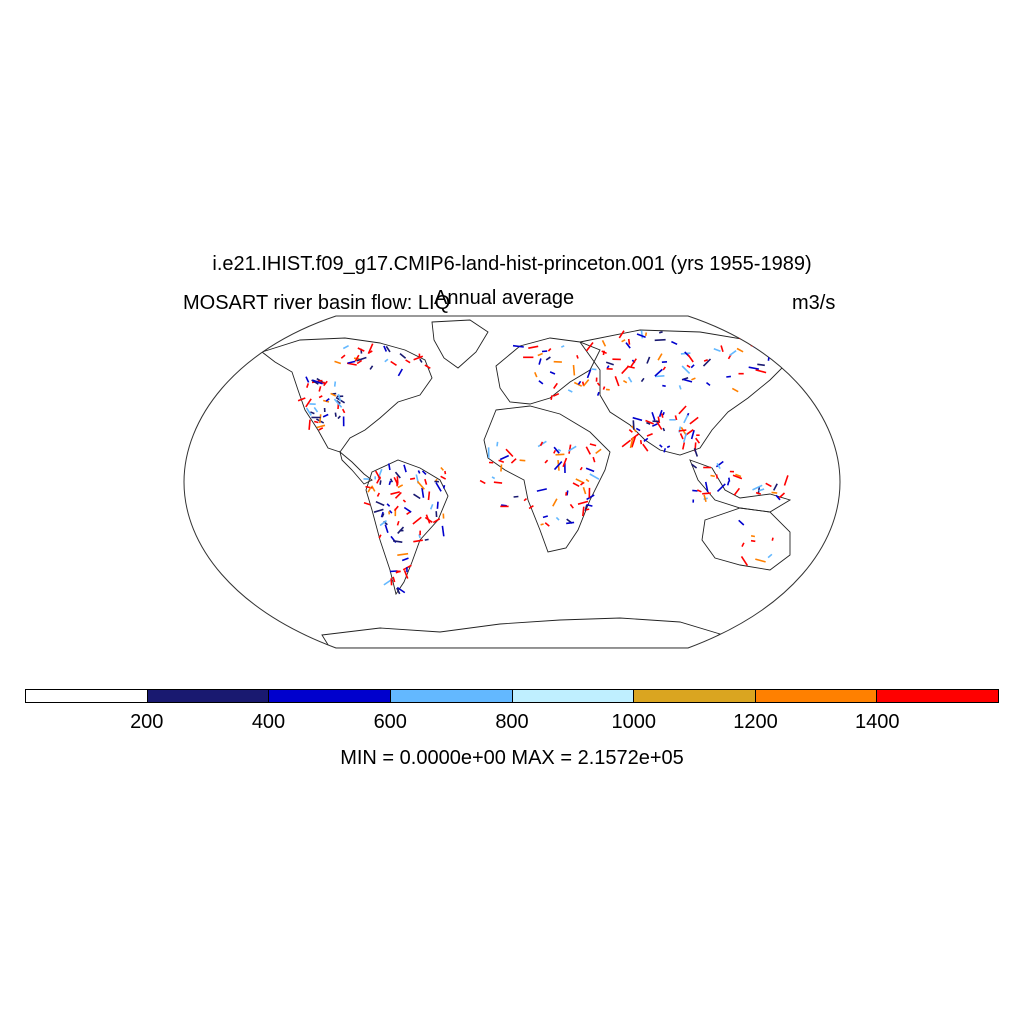 The width and height of the screenshot is (1024, 1024). I want to click on units-label: m3/s, so click(814, 303).